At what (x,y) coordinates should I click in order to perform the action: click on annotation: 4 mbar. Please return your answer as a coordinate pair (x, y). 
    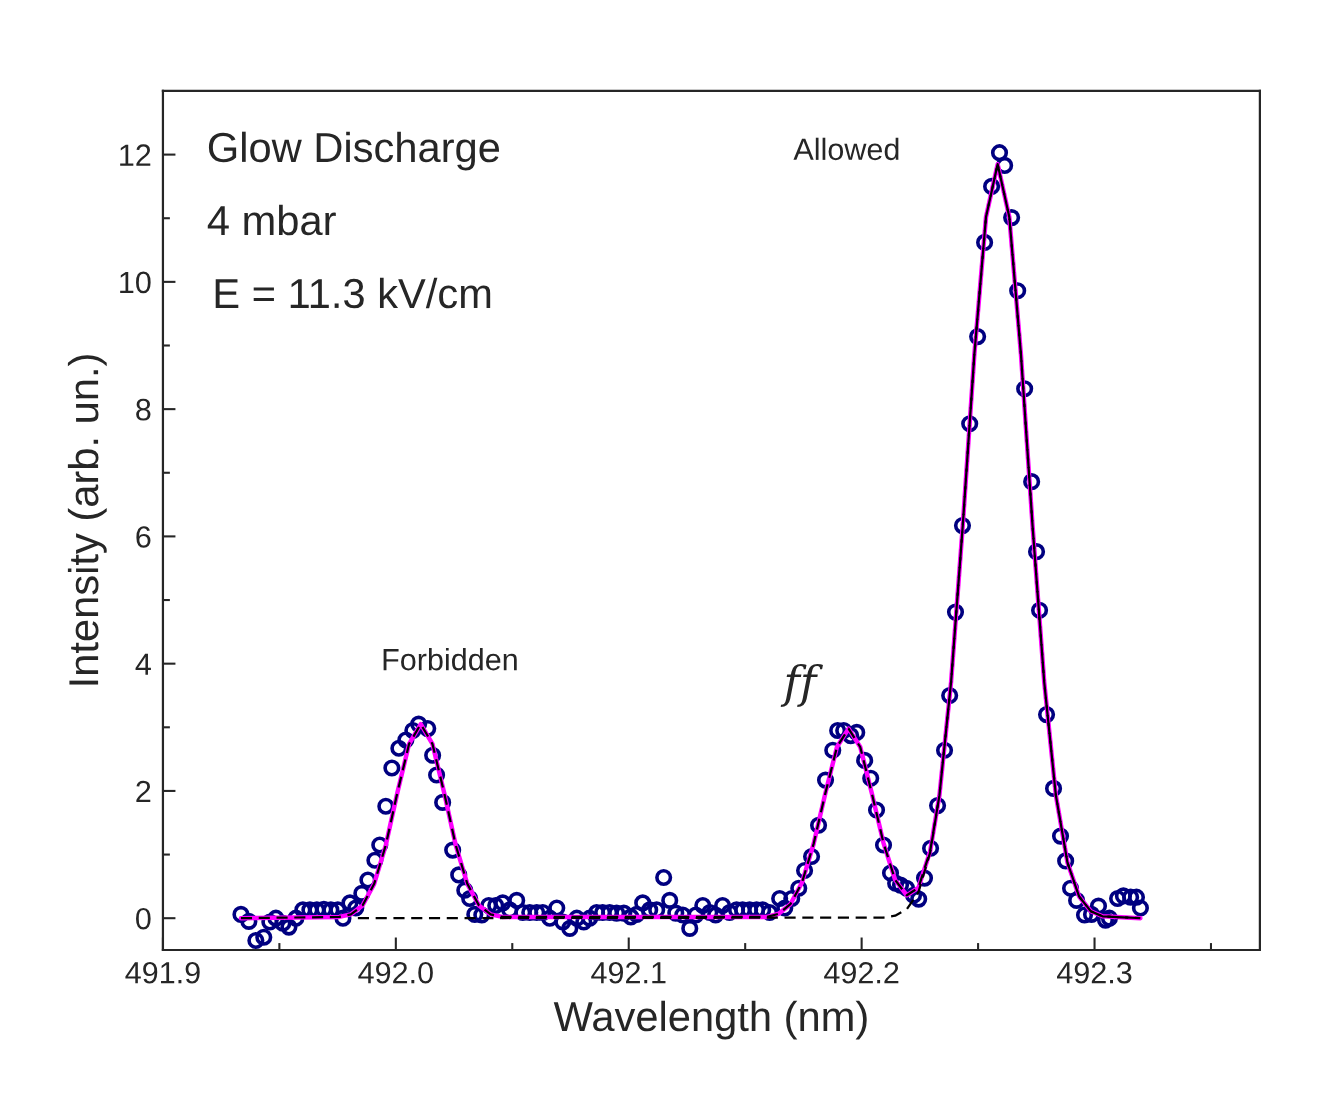
    Looking at the image, I should click on (271, 220).